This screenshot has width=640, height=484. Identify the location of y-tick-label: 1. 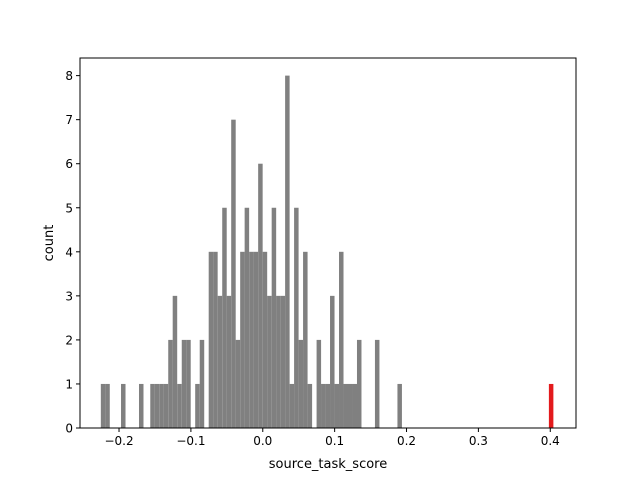
(69, 384).